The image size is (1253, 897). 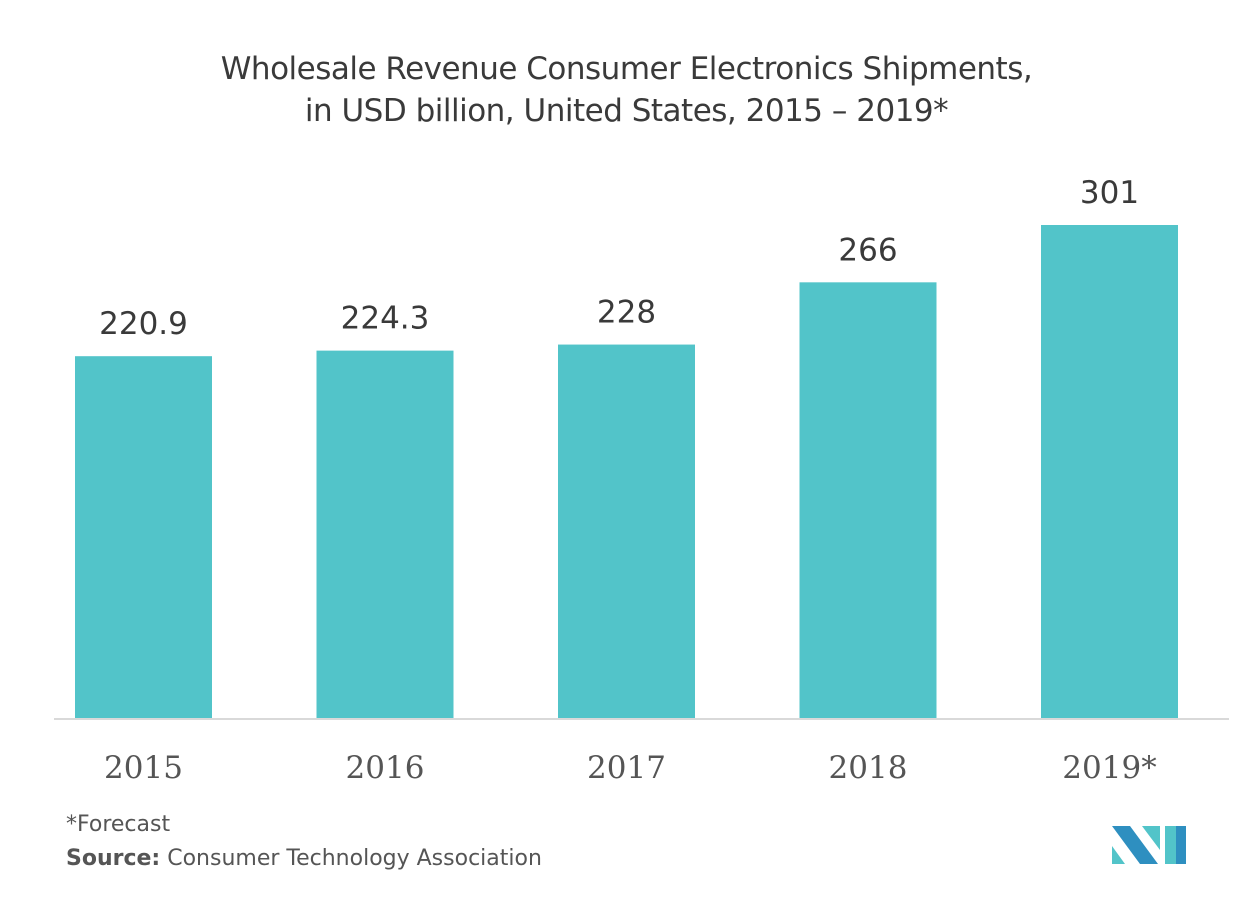 What do you see at coordinates (385, 319) in the screenshot?
I see `data-label: 224.3` at bounding box center [385, 319].